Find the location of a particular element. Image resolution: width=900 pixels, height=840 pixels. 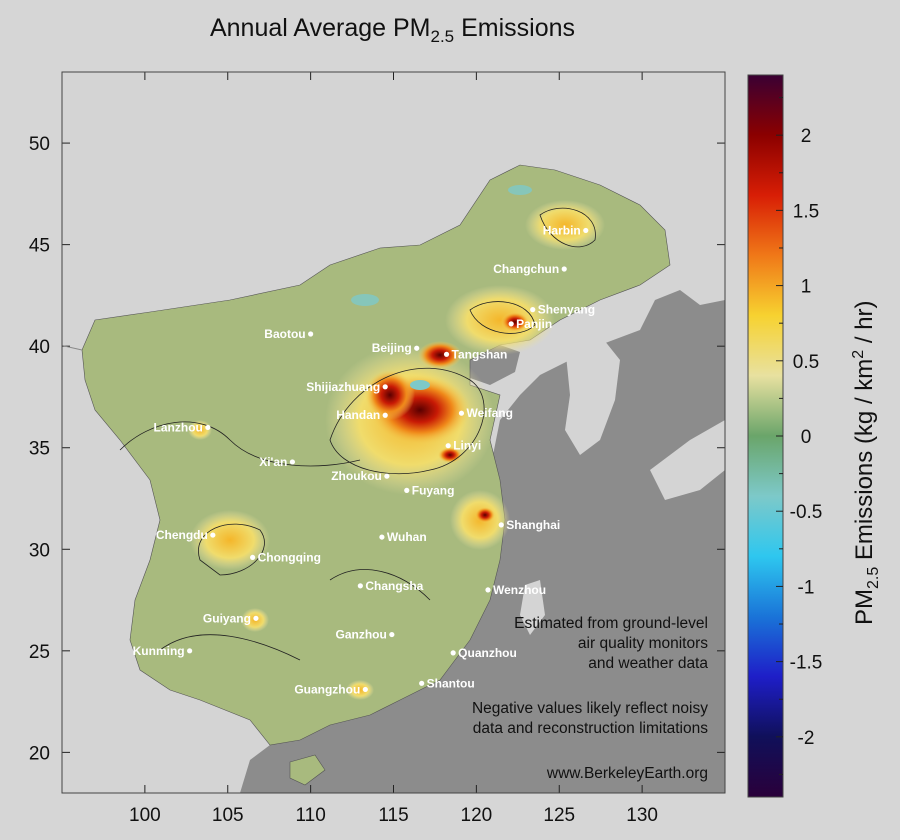

x-tick-label: 110 is located at coordinates (310, 815).